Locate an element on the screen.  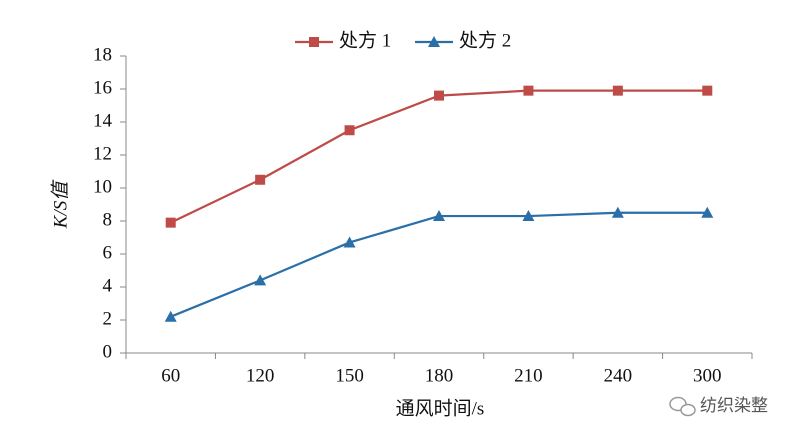
y-tick-label: 6 is located at coordinates (108, 252).